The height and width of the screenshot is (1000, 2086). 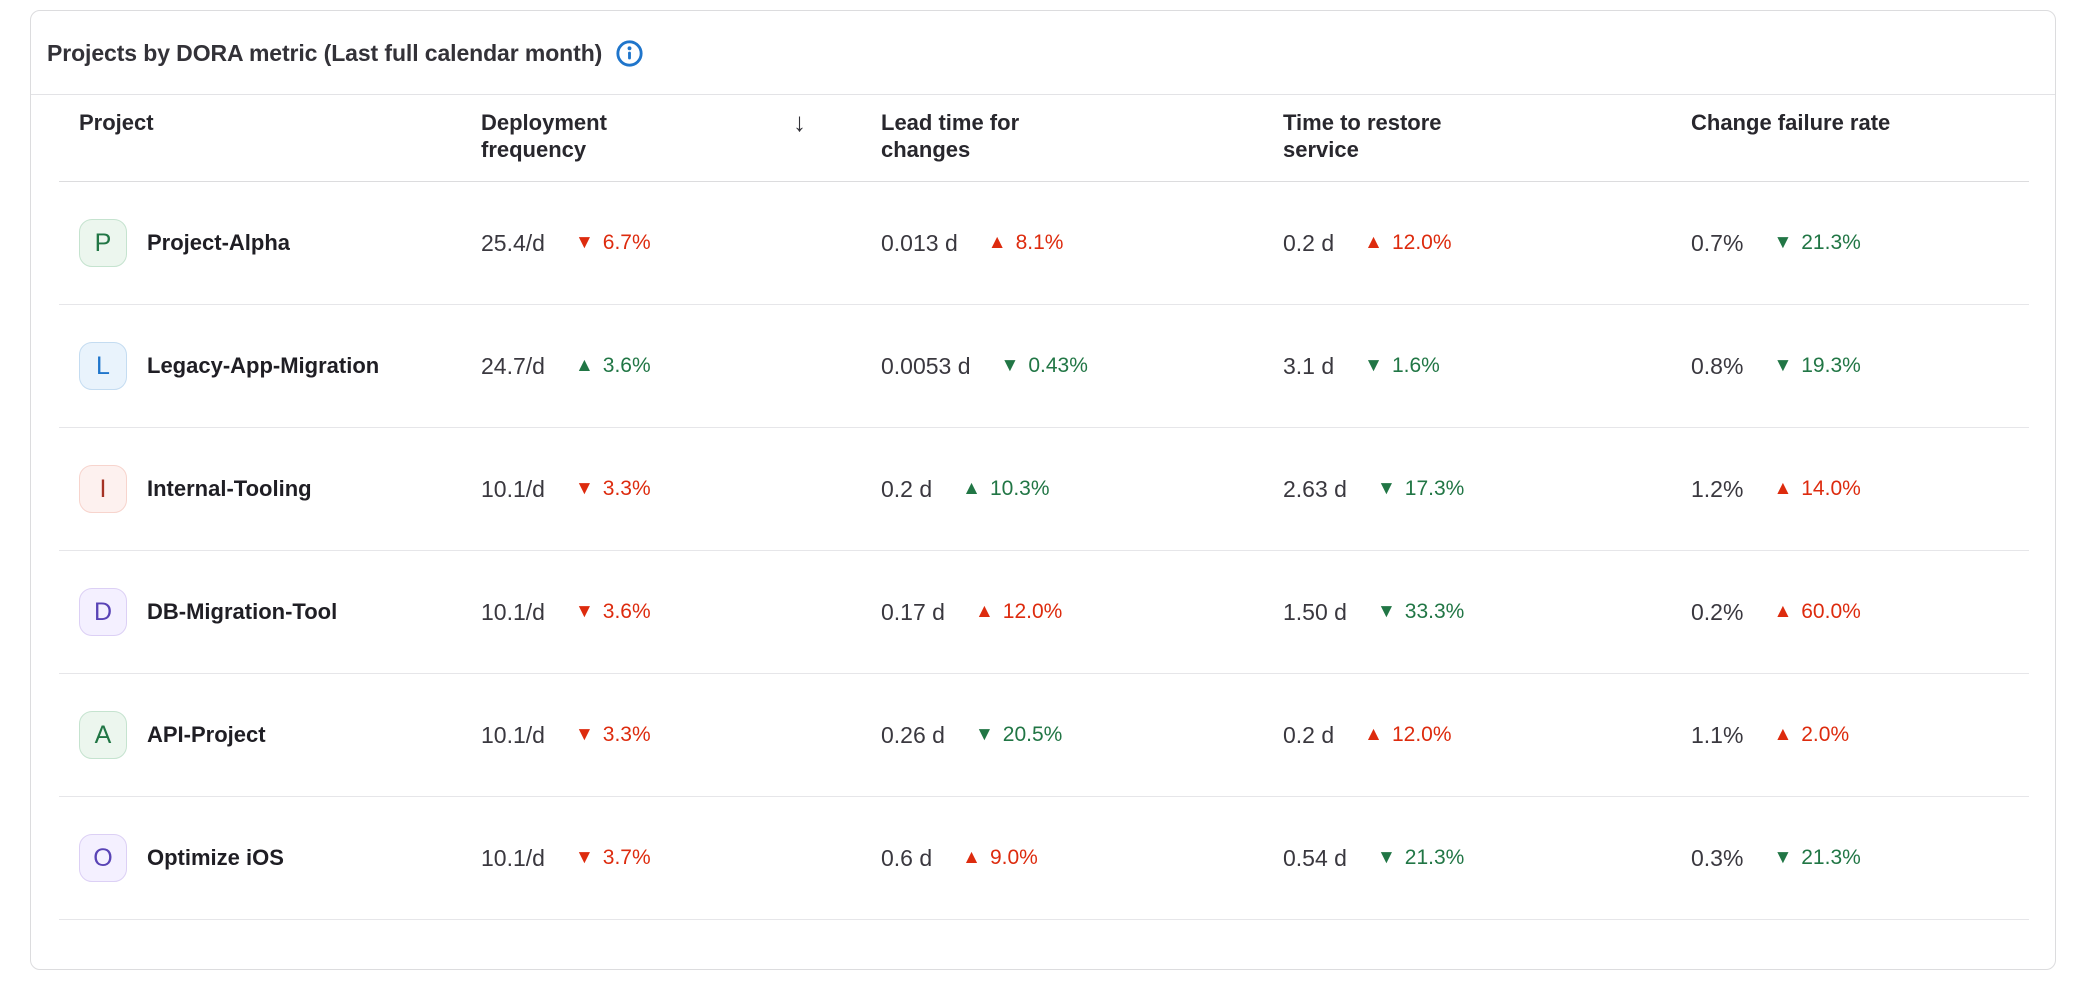 What do you see at coordinates (1467, 612) in the screenshot?
I see `time-to-restore-cell: 1.50 d ▼ 33.3%` at bounding box center [1467, 612].